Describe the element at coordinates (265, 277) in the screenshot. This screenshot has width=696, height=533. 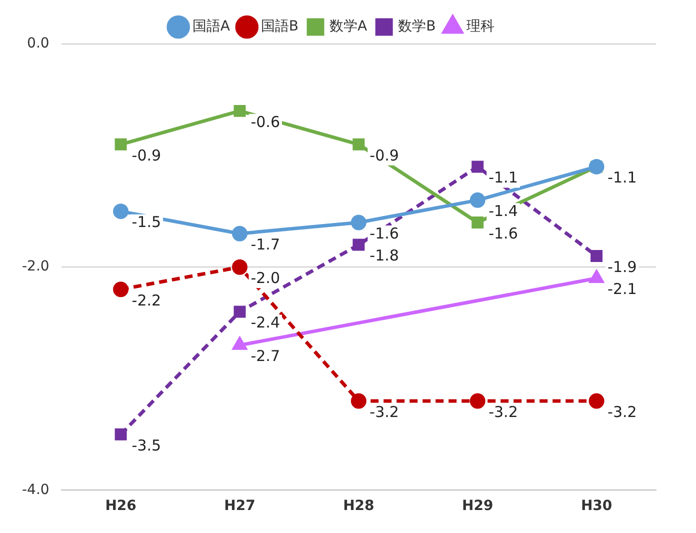
I see `data-label: -2.0` at that location.